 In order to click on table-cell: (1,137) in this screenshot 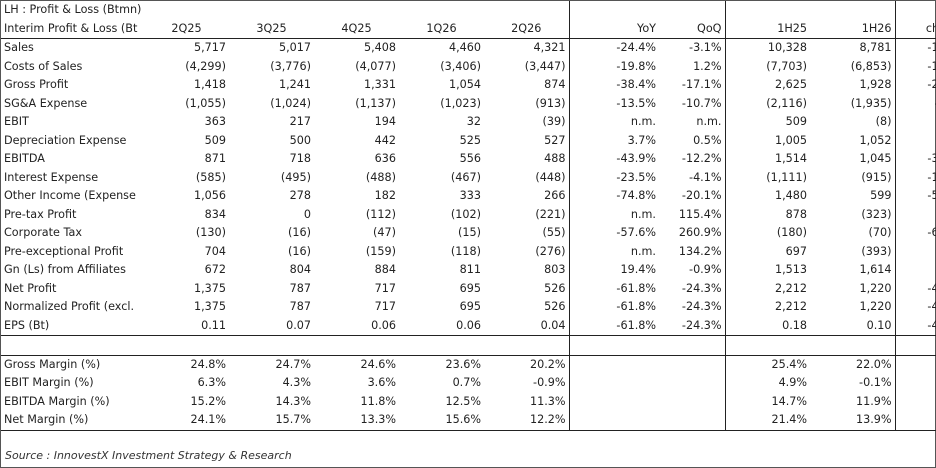, I will do `click(375, 103)`.